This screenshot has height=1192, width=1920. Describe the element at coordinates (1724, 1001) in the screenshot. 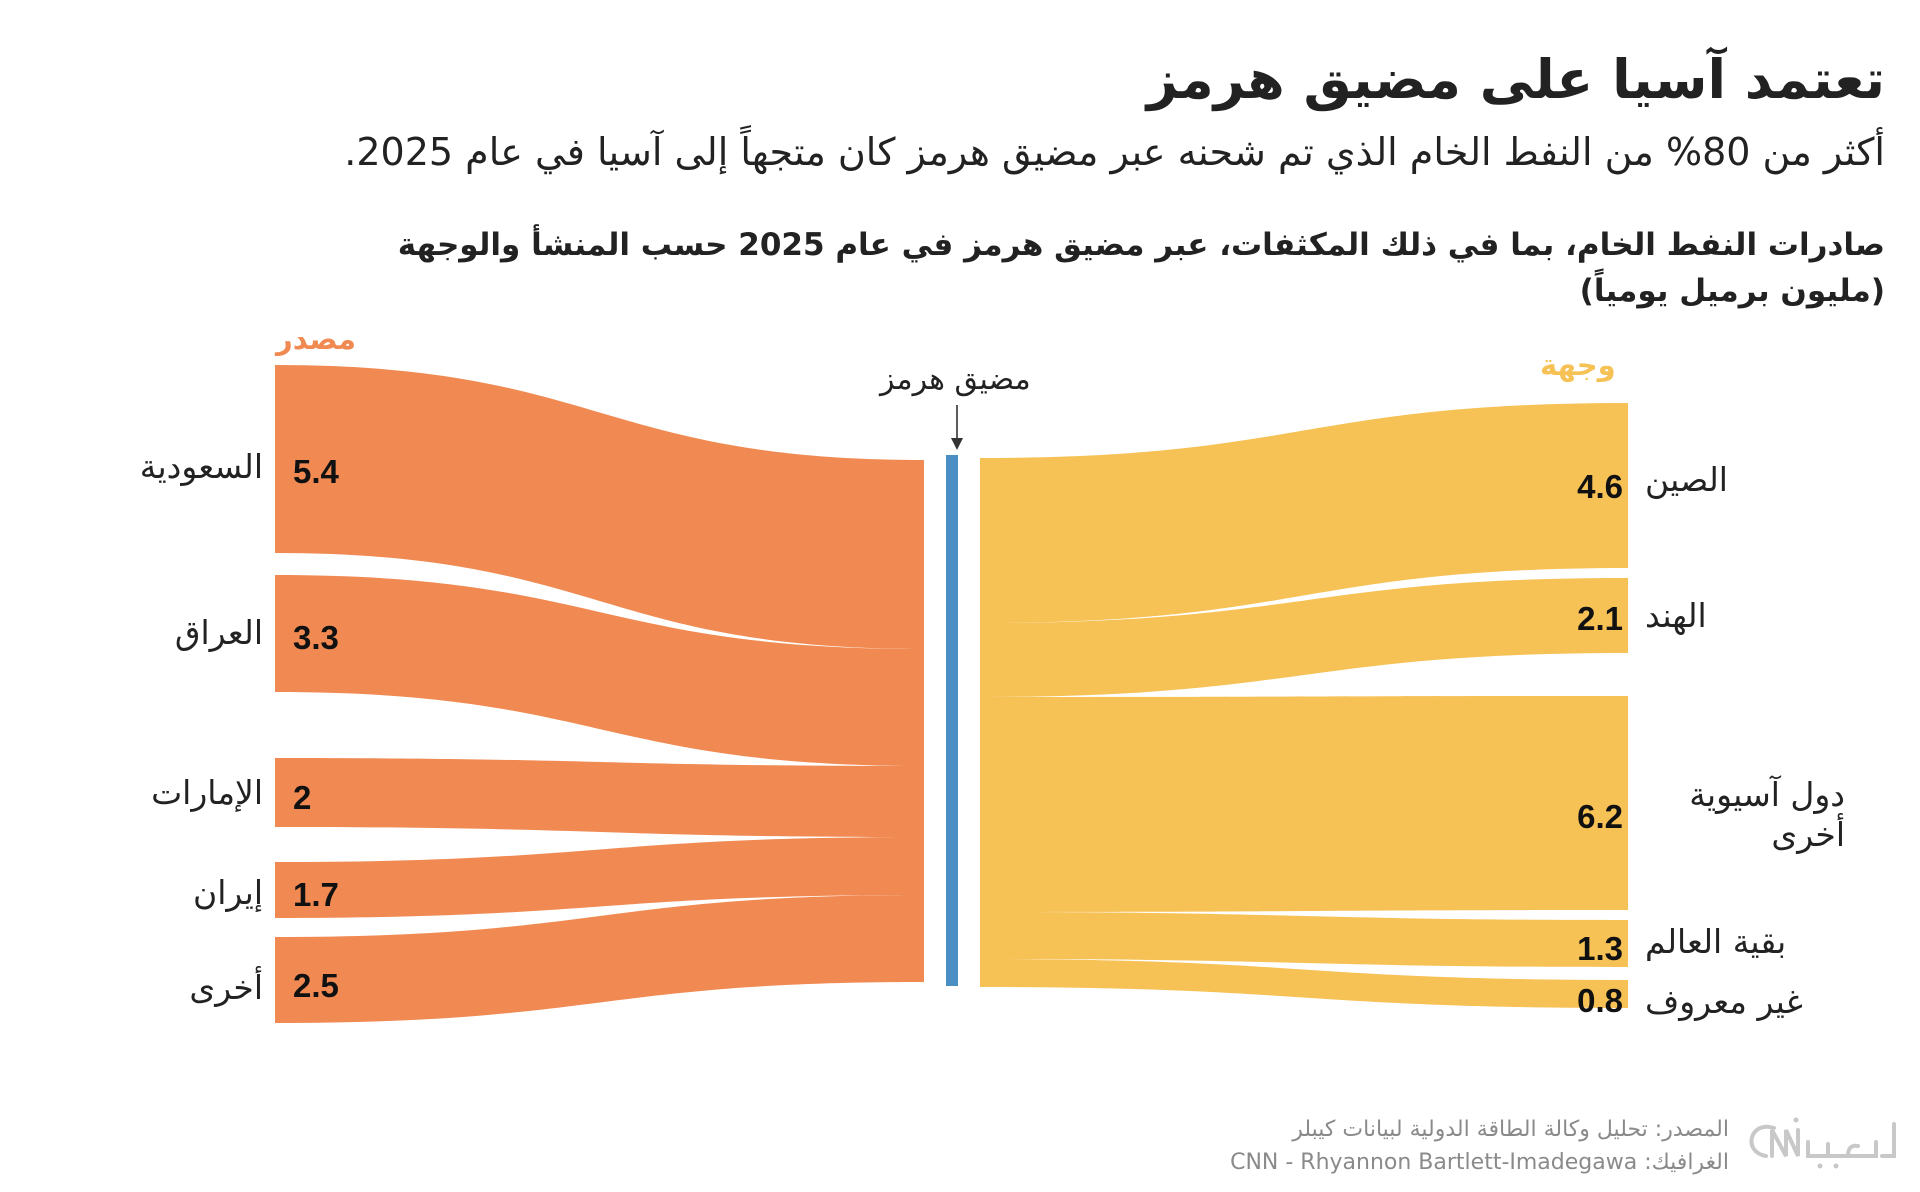

I see `destination-label: غير معروف` at that location.